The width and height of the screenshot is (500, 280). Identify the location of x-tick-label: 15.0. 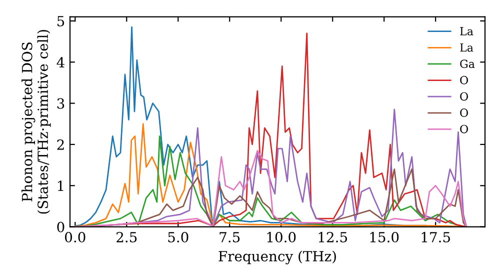
(384, 237).